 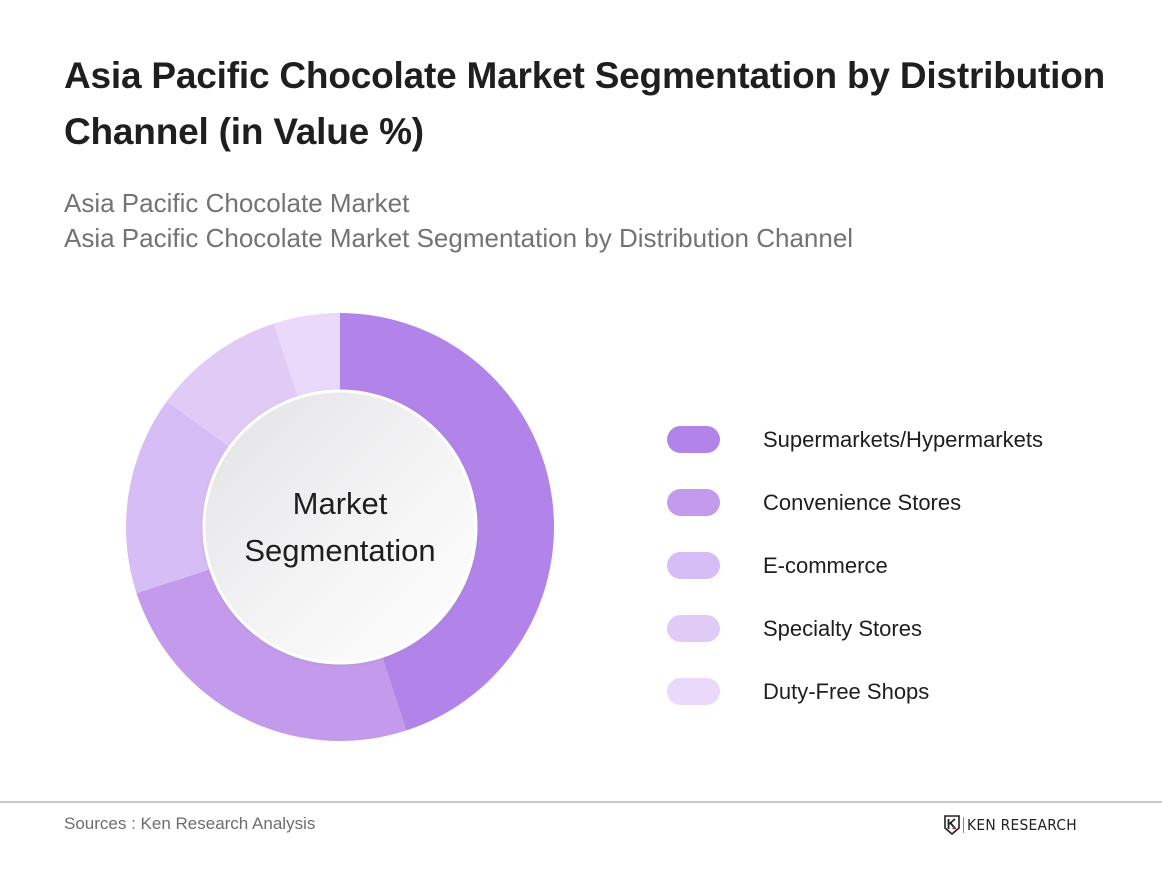 I want to click on legend-item-specialty: Specialty Stores, so click(x=855, y=628).